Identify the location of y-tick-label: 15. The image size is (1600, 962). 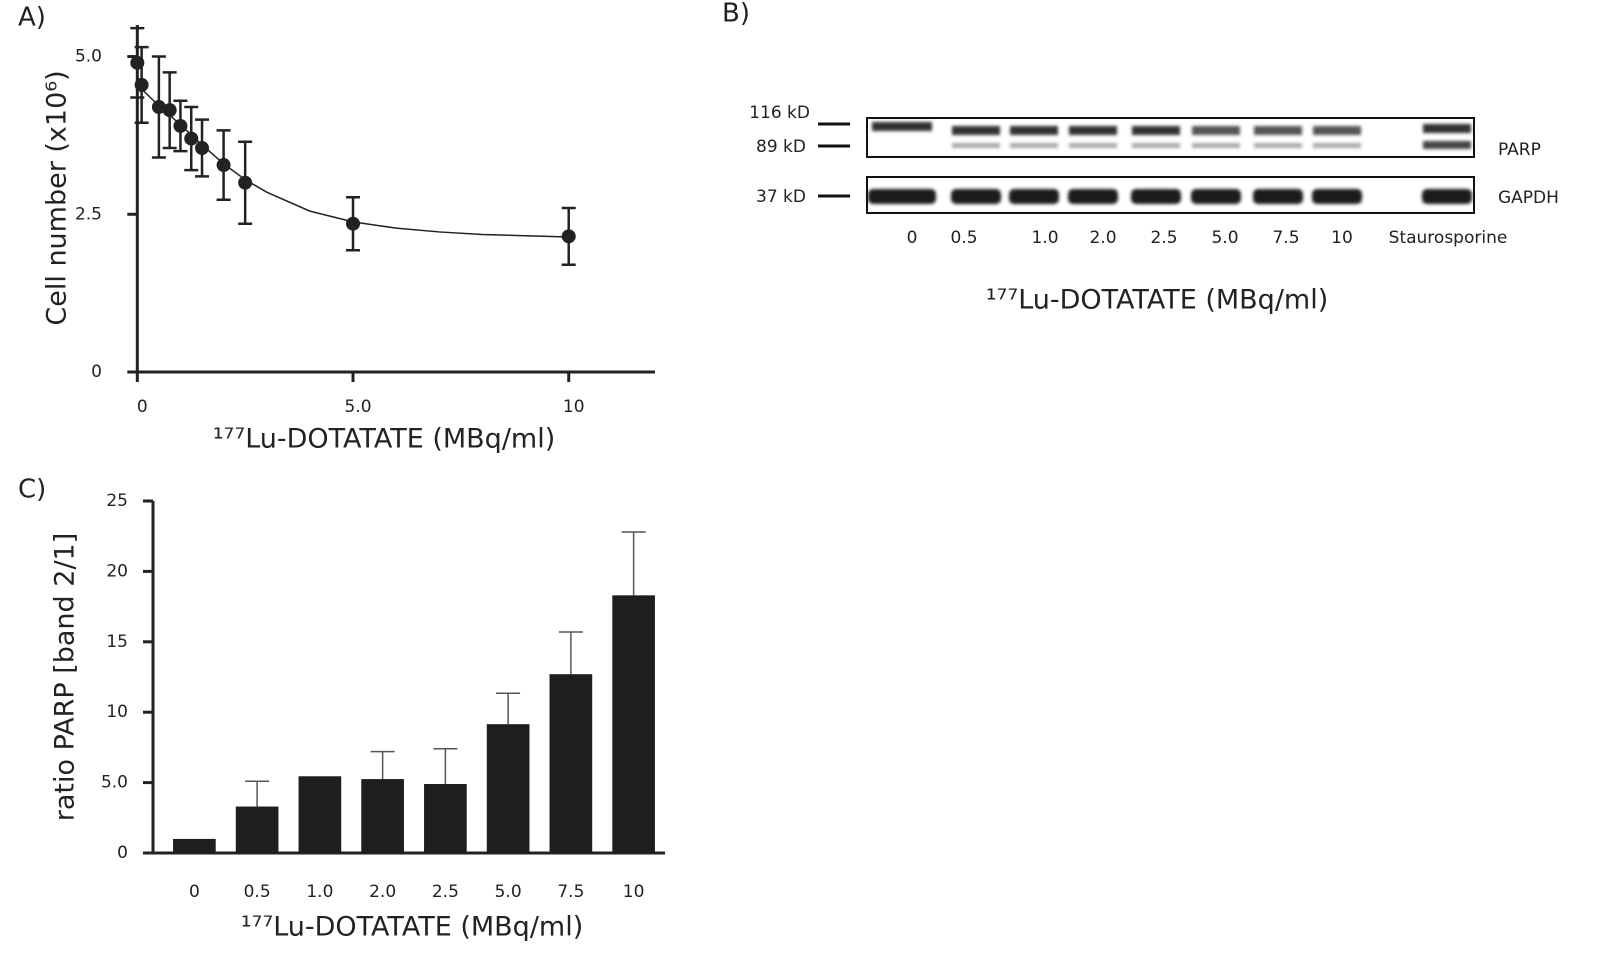
(117, 642).